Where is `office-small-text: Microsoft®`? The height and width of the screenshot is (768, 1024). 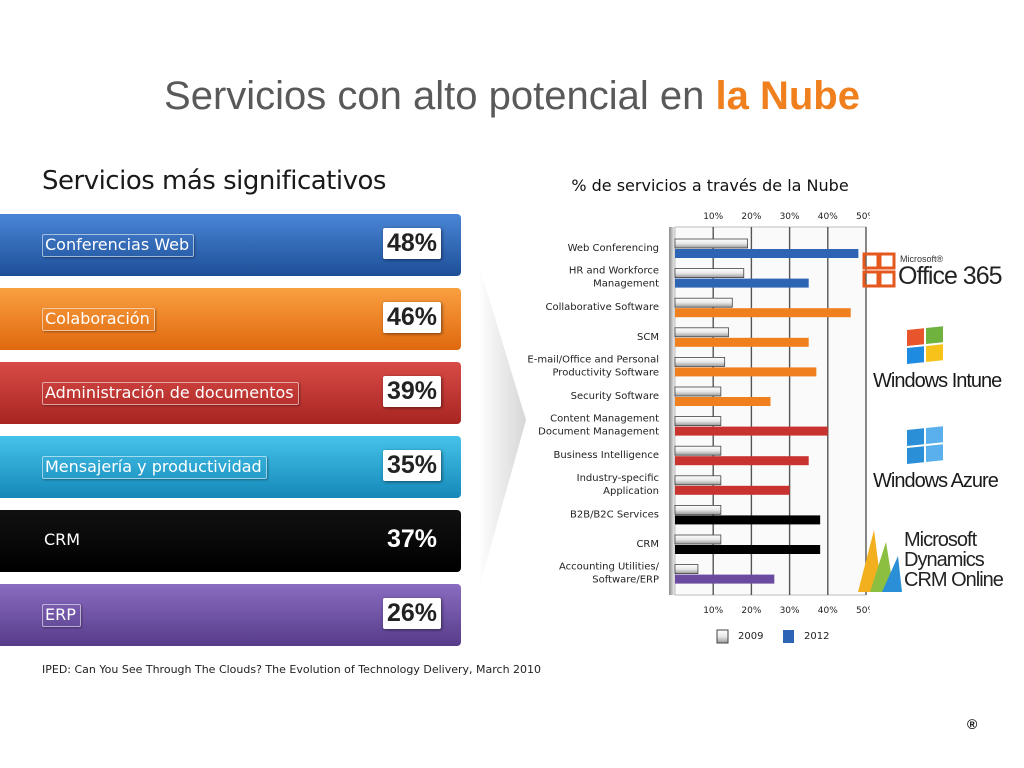 office-small-text: Microsoft® is located at coordinates (922, 259).